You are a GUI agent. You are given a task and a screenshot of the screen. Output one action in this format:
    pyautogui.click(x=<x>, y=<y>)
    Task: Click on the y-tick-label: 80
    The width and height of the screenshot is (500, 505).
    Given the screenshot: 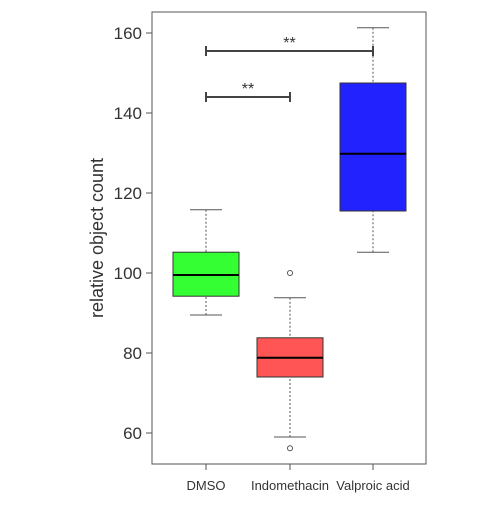 What is the action you would take?
    pyautogui.click(x=132, y=353)
    